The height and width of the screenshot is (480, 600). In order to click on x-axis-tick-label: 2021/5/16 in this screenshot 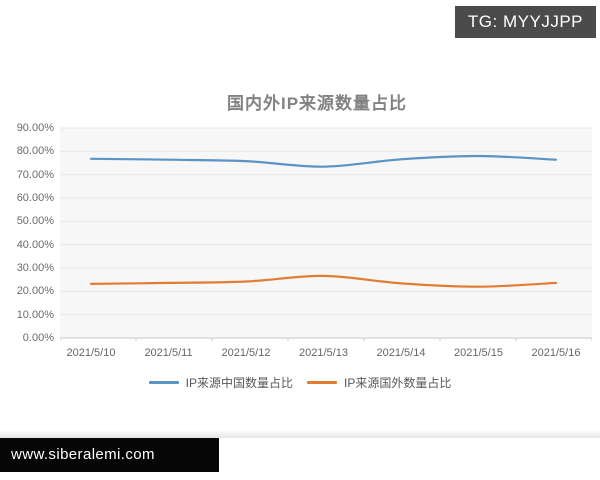, I will do `click(556, 353)`.